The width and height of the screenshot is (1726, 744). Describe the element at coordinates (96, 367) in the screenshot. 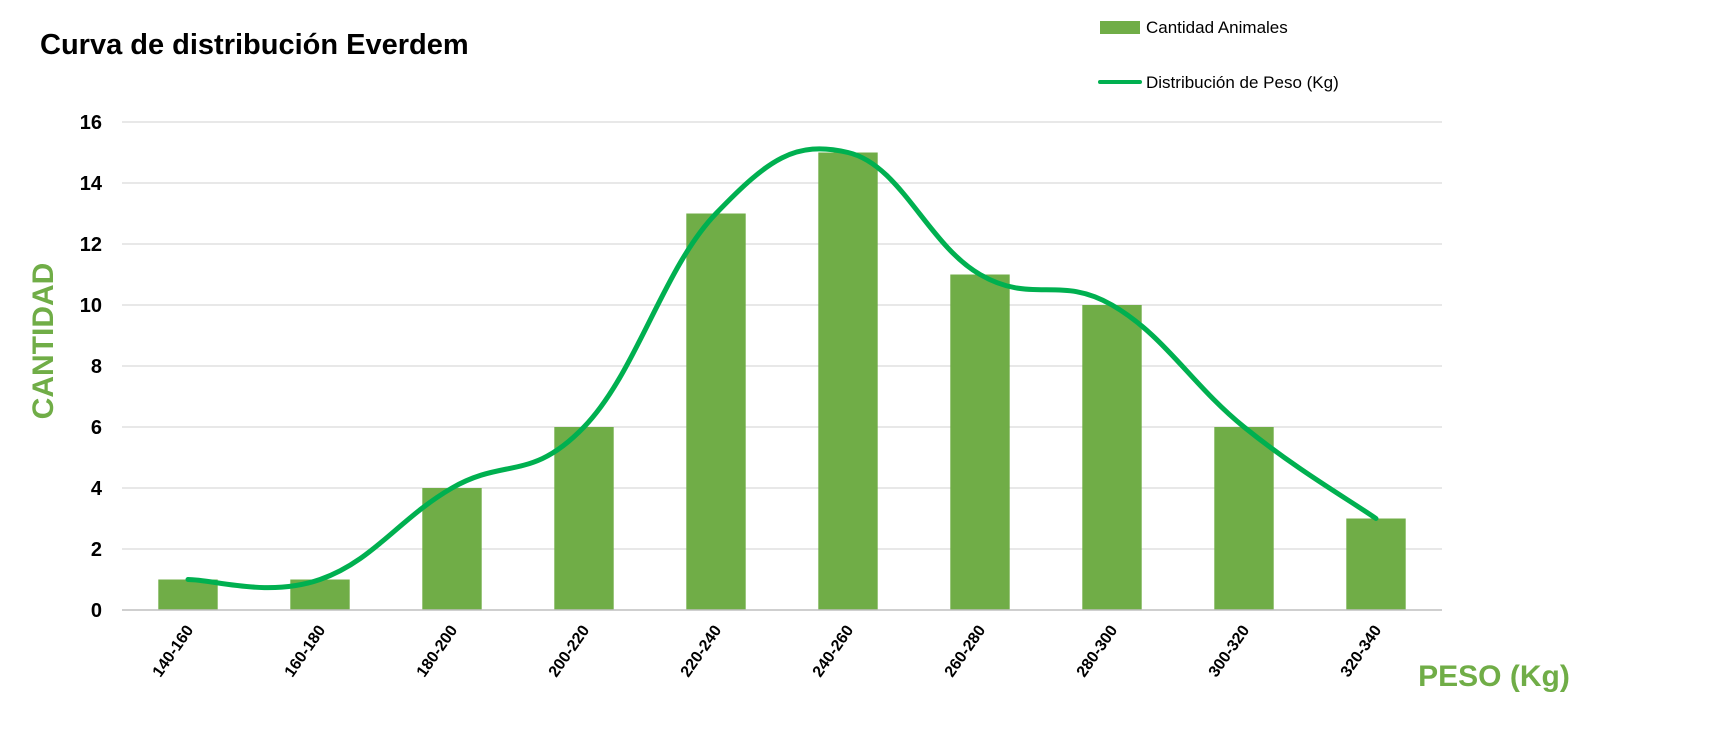

I see `y-tick-label: 8` at that location.